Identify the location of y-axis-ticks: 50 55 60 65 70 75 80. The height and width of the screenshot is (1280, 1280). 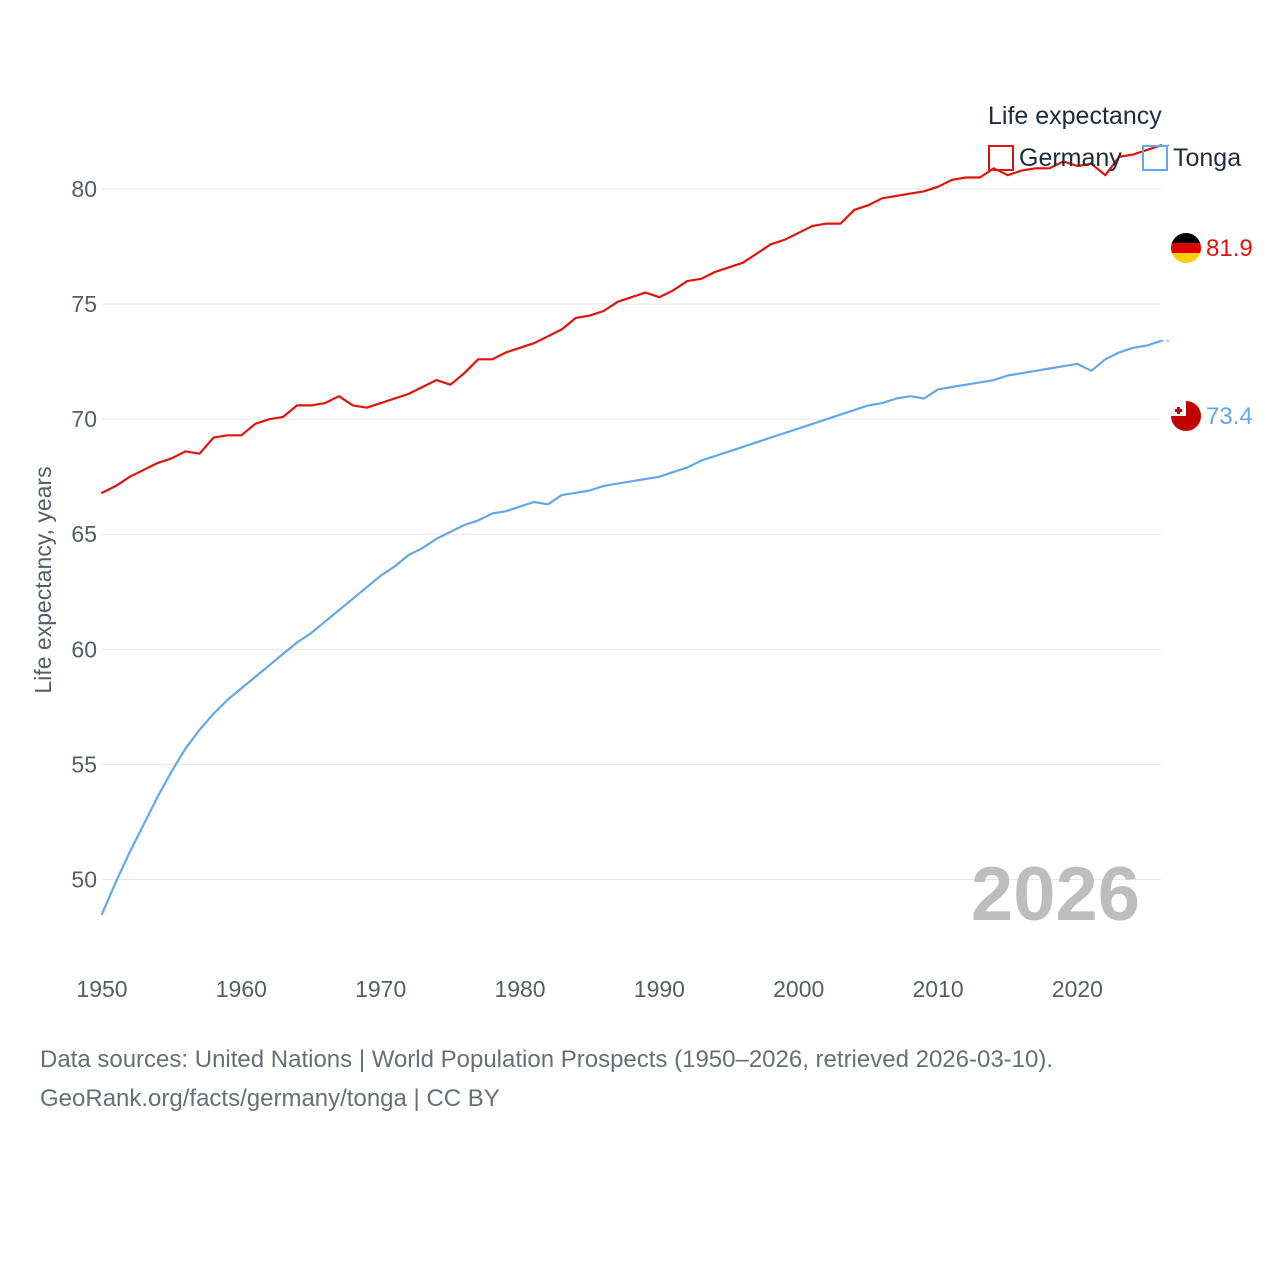
(84, 534).